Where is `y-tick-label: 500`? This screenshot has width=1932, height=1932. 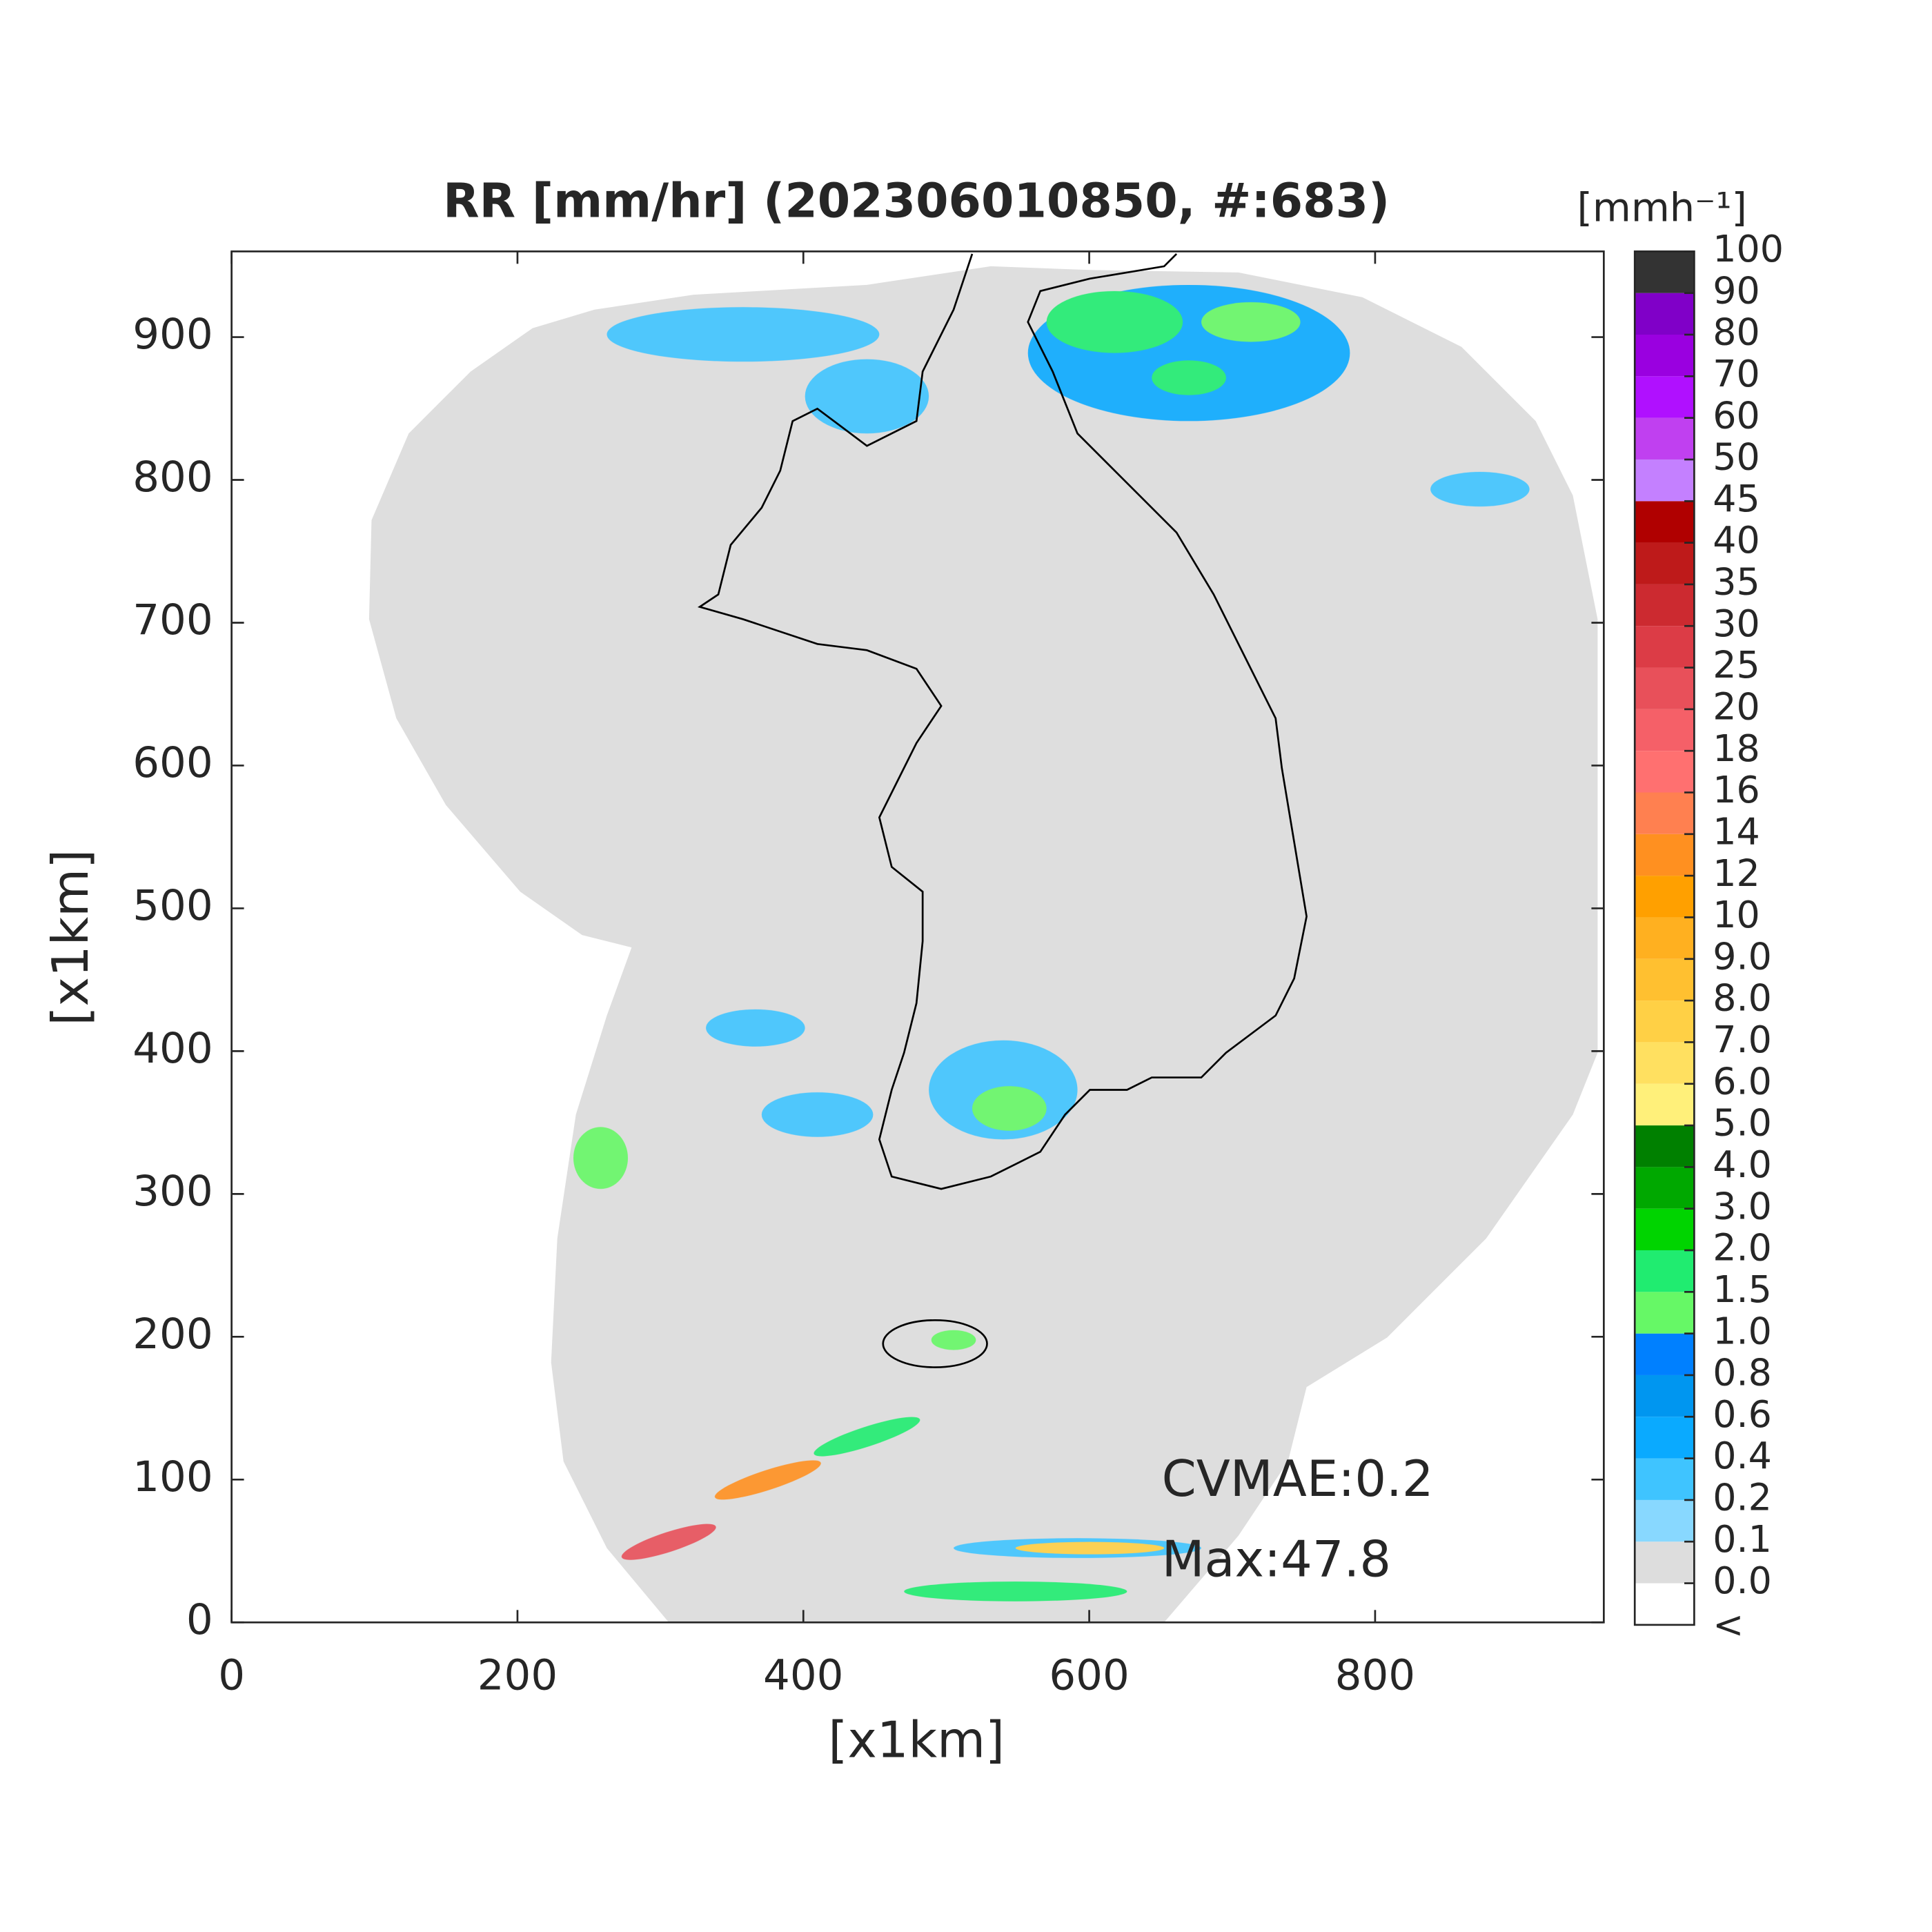 y-tick-label: 500 is located at coordinates (172, 905).